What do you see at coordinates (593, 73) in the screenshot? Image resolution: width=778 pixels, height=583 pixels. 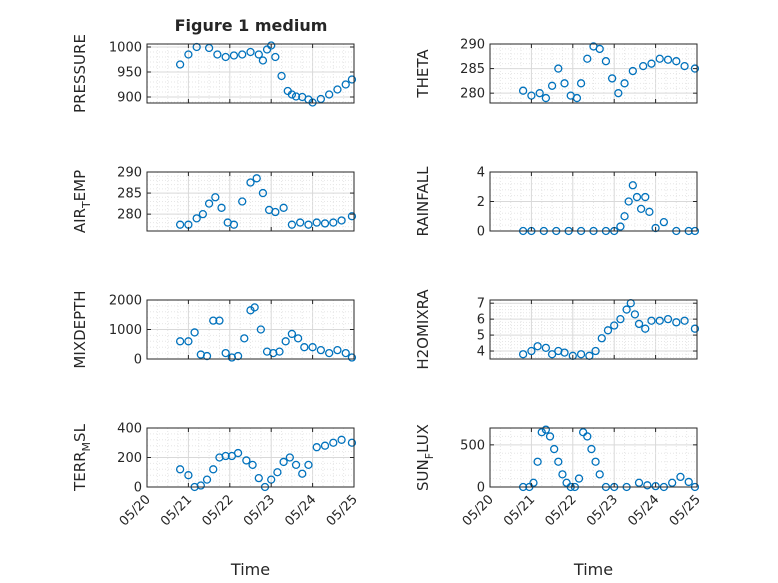 I see `theta-axes-box` at bounding box center [593, 73].